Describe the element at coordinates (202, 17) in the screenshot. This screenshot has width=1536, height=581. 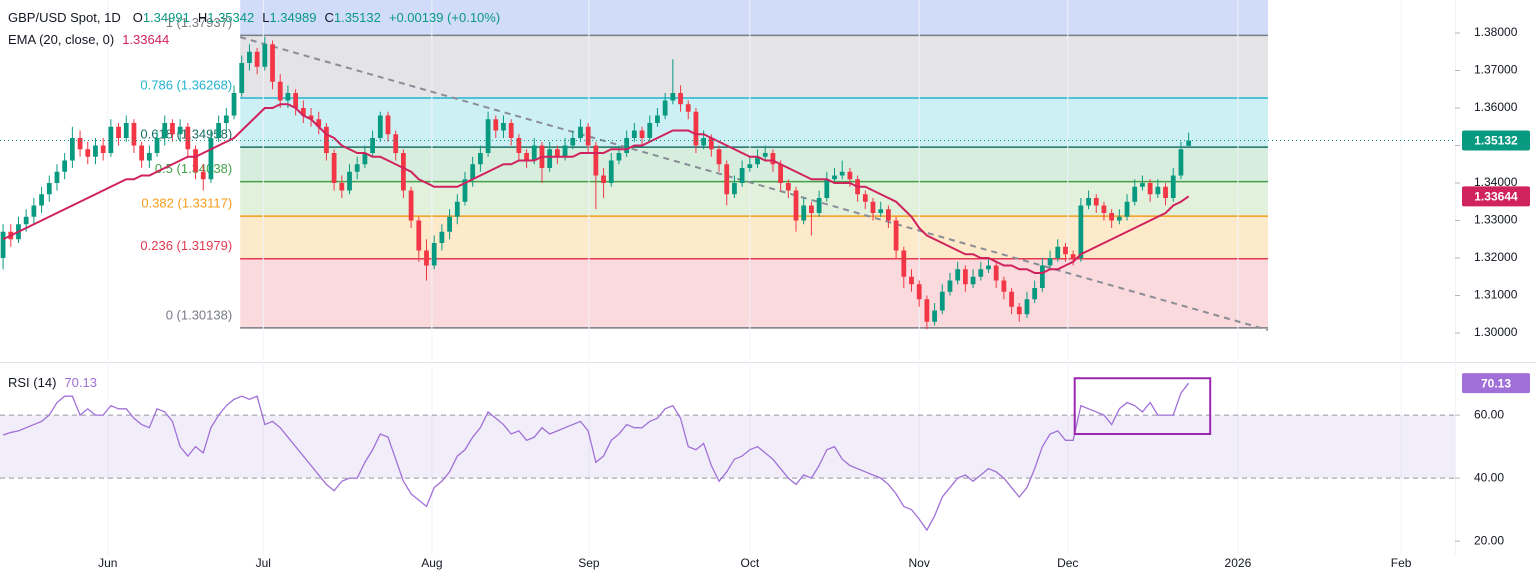
I see `ohlc-label: H` at that location.